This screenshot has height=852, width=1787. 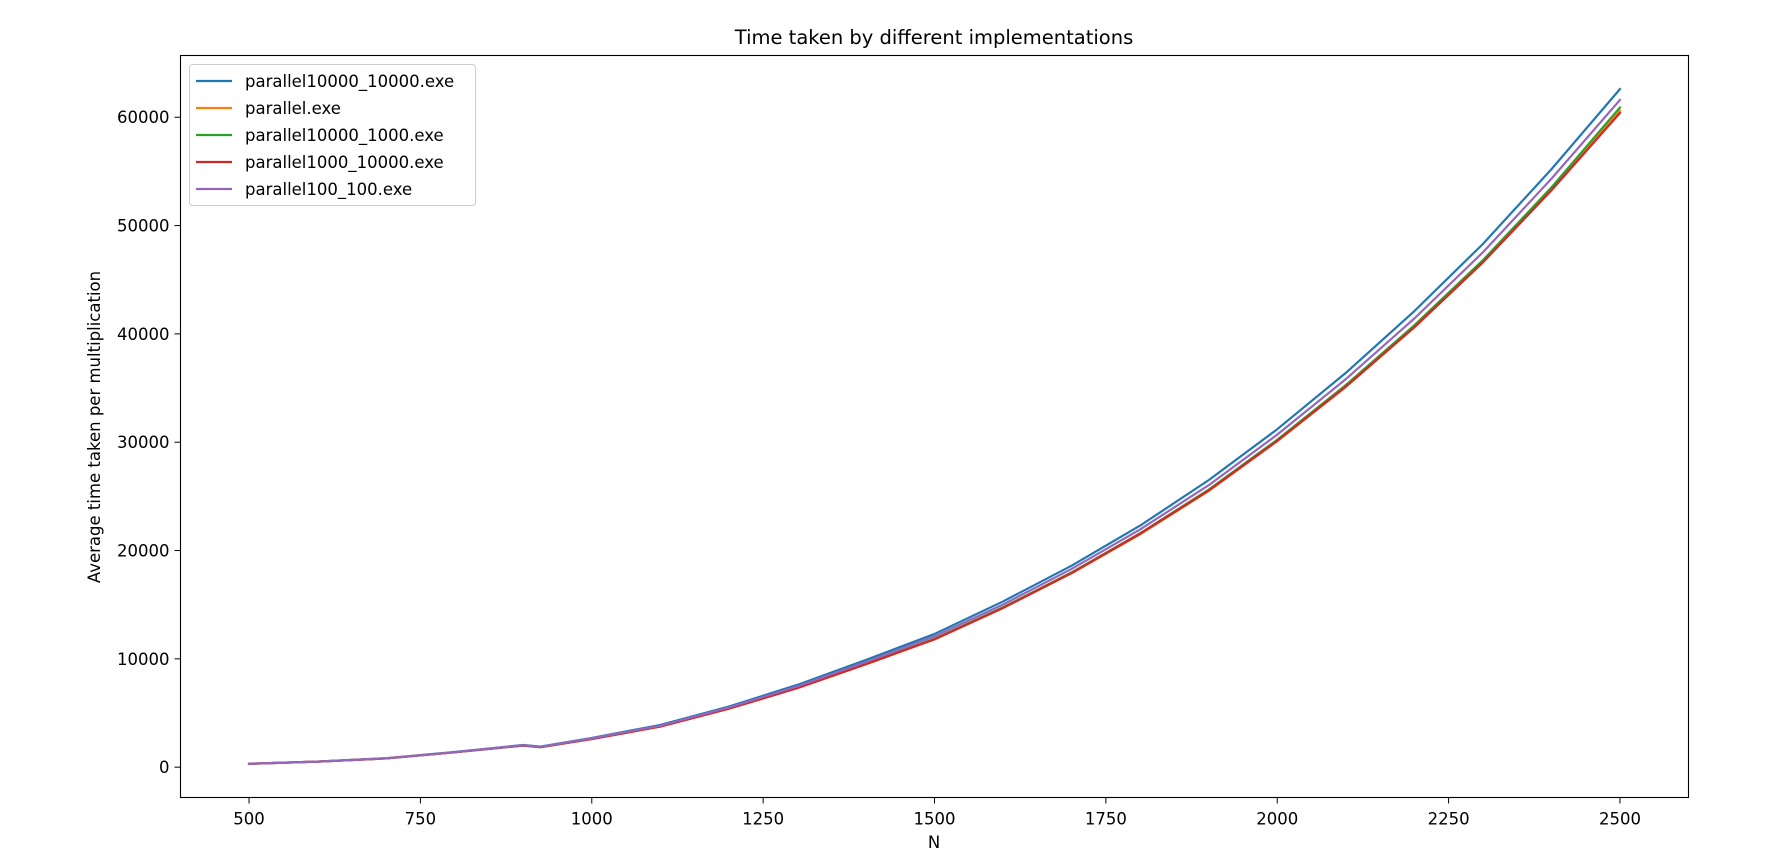 I want to click on legend-label-2: parallel.exe, so click(x=293, y=108).